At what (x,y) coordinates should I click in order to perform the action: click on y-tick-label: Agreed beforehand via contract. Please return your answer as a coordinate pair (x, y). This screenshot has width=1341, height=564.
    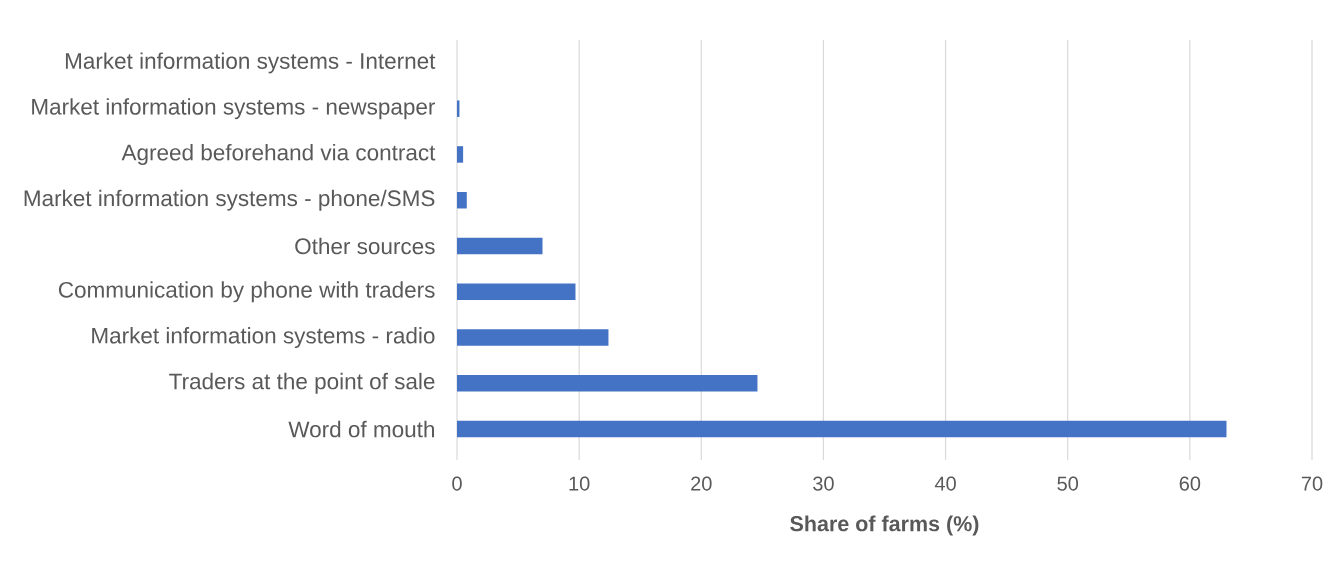
    Looking at the image, I should click on (278, 154).